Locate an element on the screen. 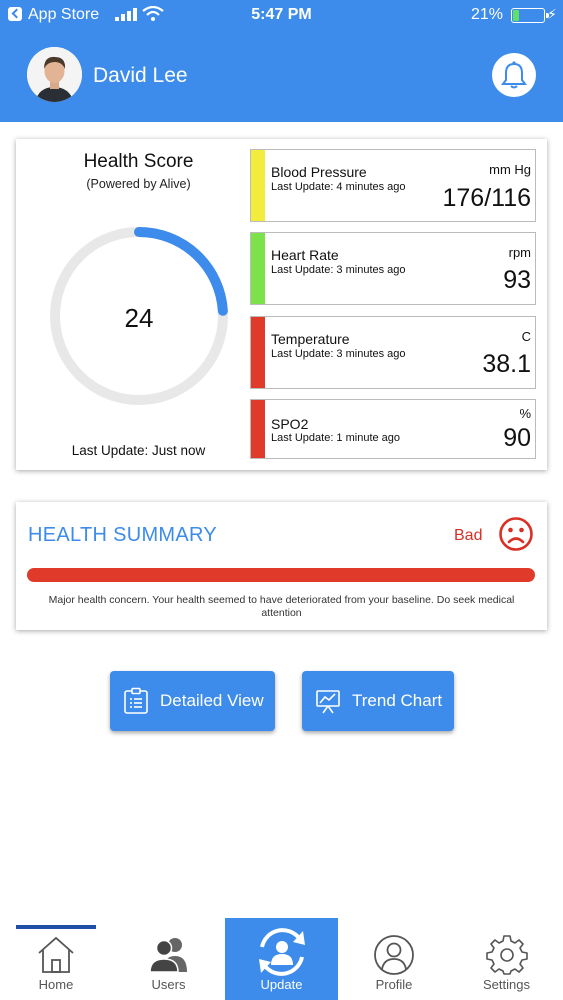 This screenshot has height=1000, width=563. signal-icon is located at coordinates (126, 14).